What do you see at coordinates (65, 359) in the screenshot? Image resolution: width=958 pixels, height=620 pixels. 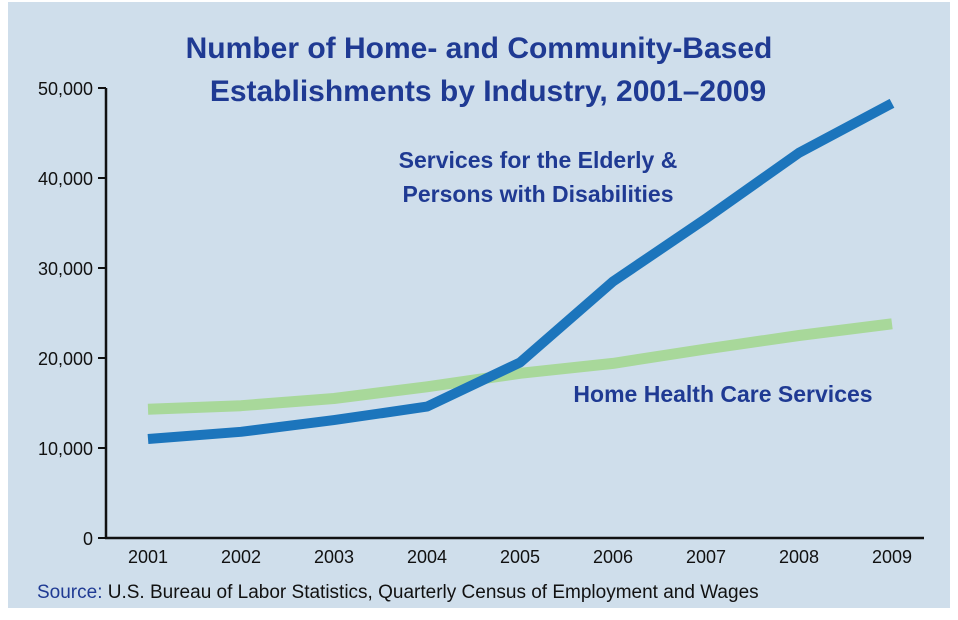 I see `y-tick-label: 20,000` at bounding box center [65, 359].